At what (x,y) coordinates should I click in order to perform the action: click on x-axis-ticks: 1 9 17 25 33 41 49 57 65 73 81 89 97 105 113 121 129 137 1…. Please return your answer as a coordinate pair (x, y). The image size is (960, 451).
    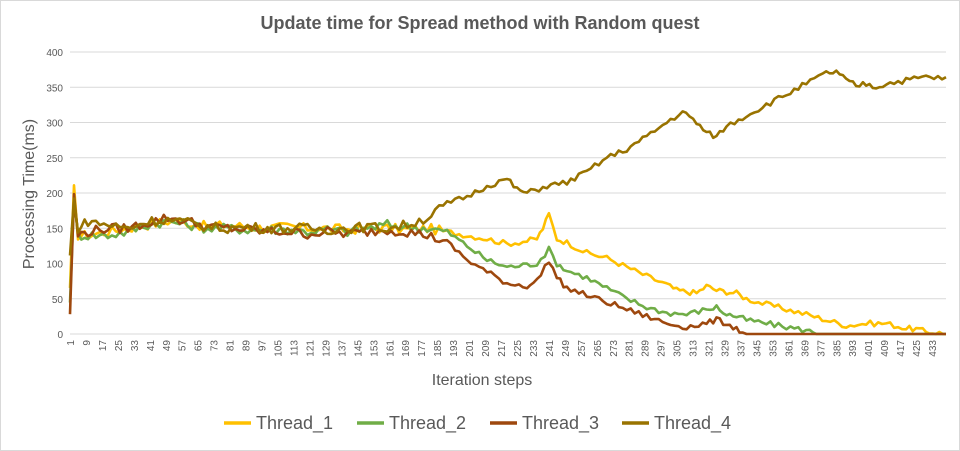
    Looking at the image, I should click on (502, 348).